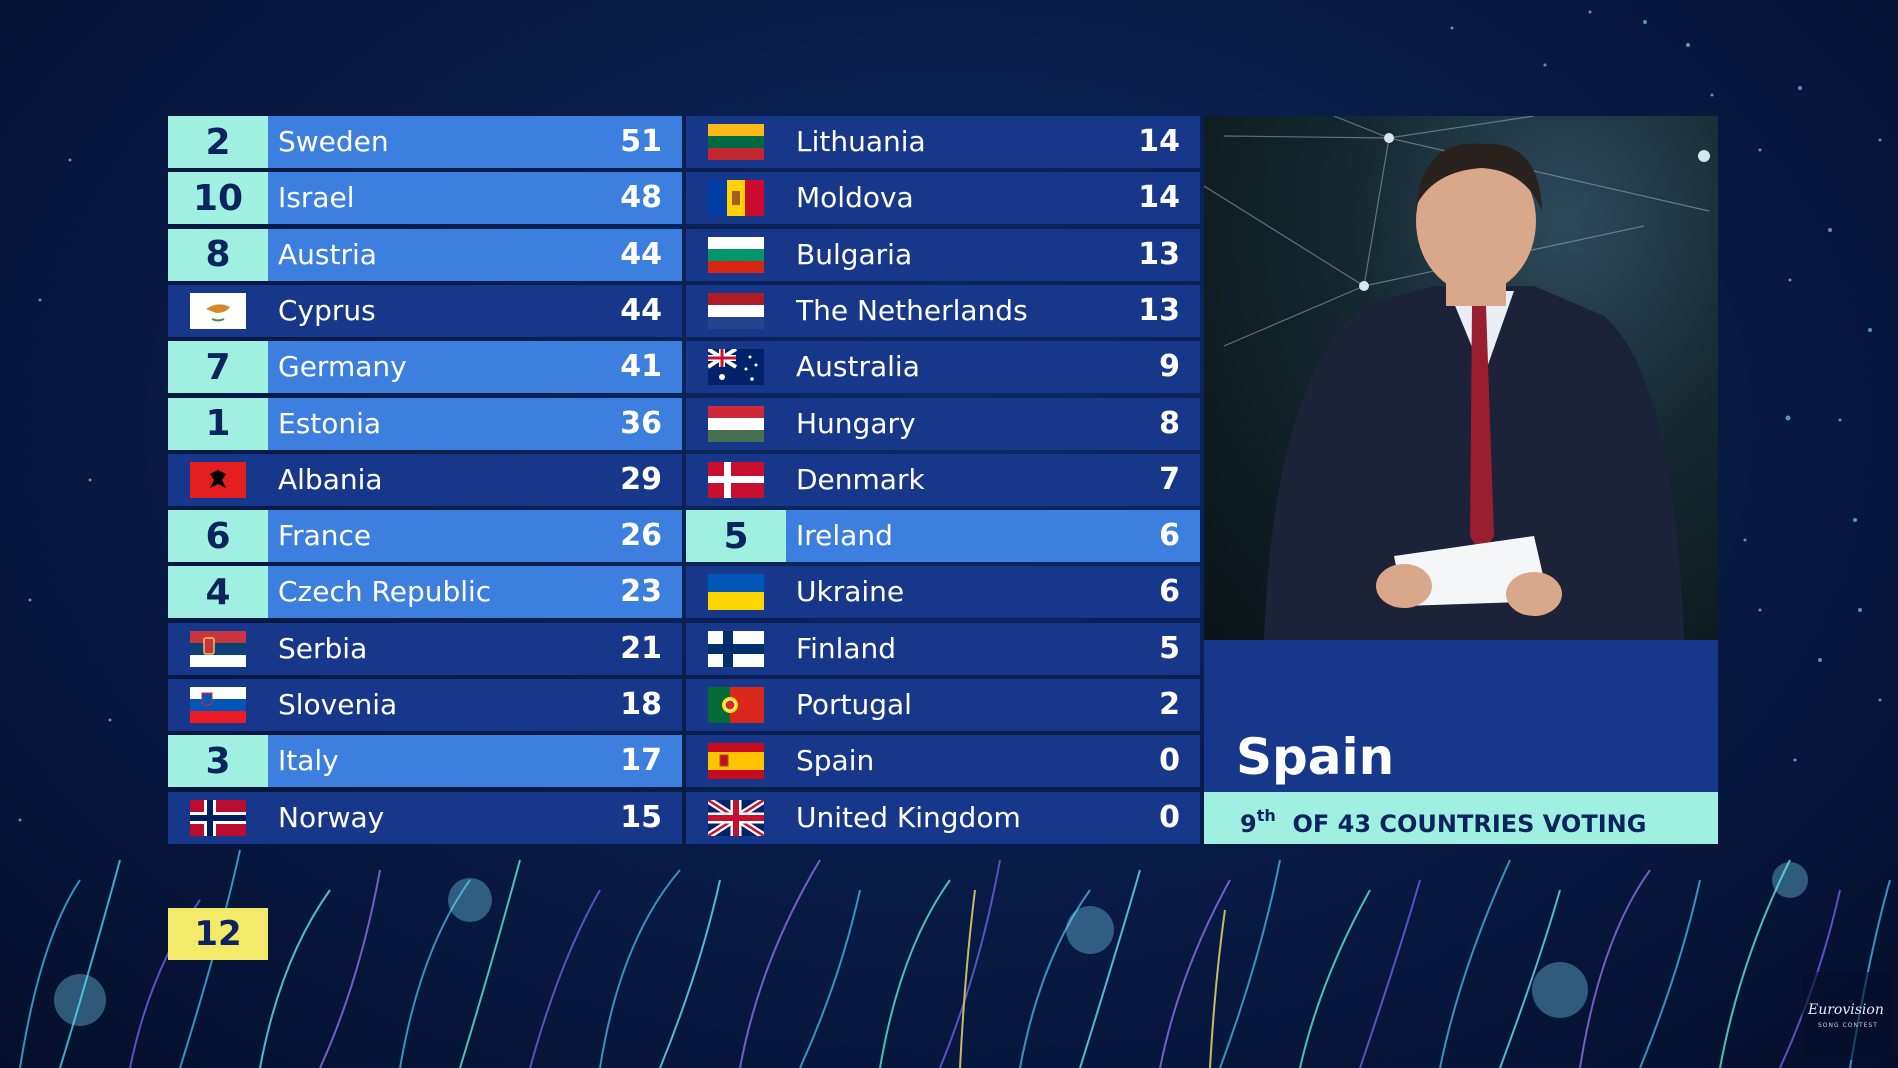 The height and width of the screenshot is (1068, 1898). What do you see at coordinates (385, 592) in the screenshot?
I see `country-name: Czech Republic` at bounding box center [385, 592].